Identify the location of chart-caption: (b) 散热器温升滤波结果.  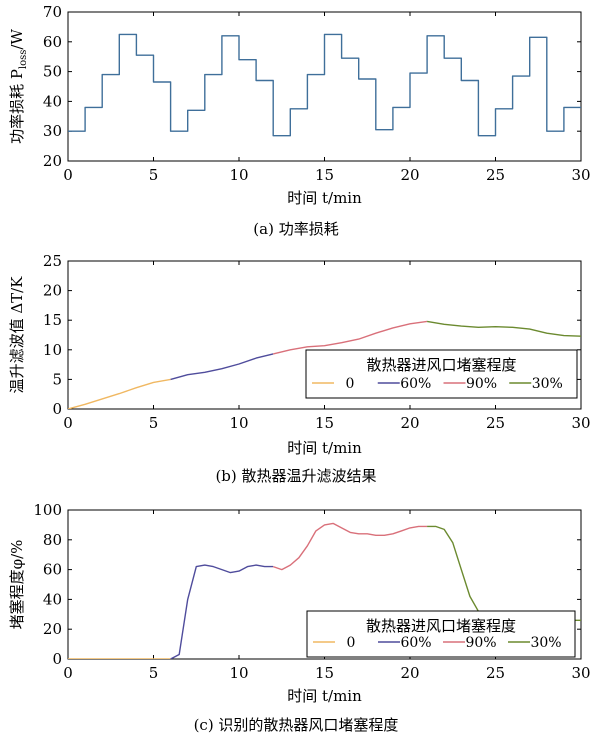
(295, 476).